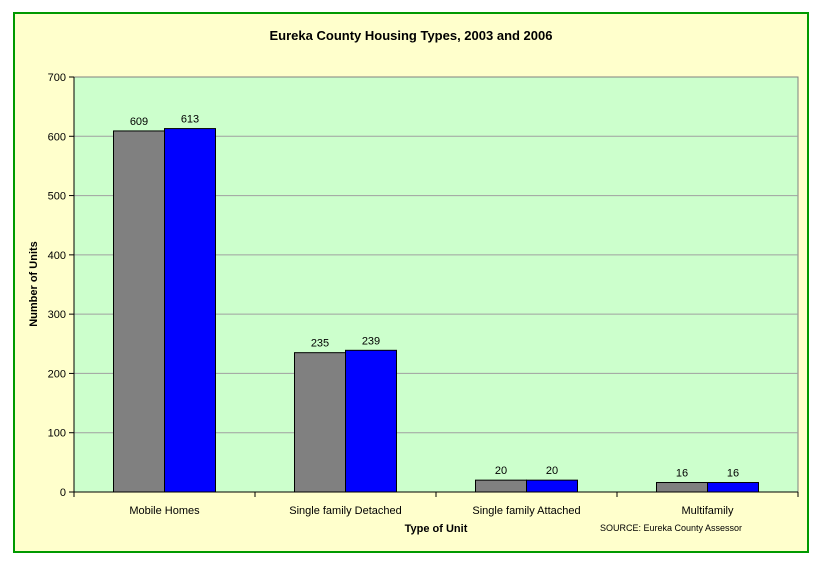 The height and width of the screenshot is (566, 822). I want to click on source-note: SOURCE: Eureka County Assessor, so click(671, 528).